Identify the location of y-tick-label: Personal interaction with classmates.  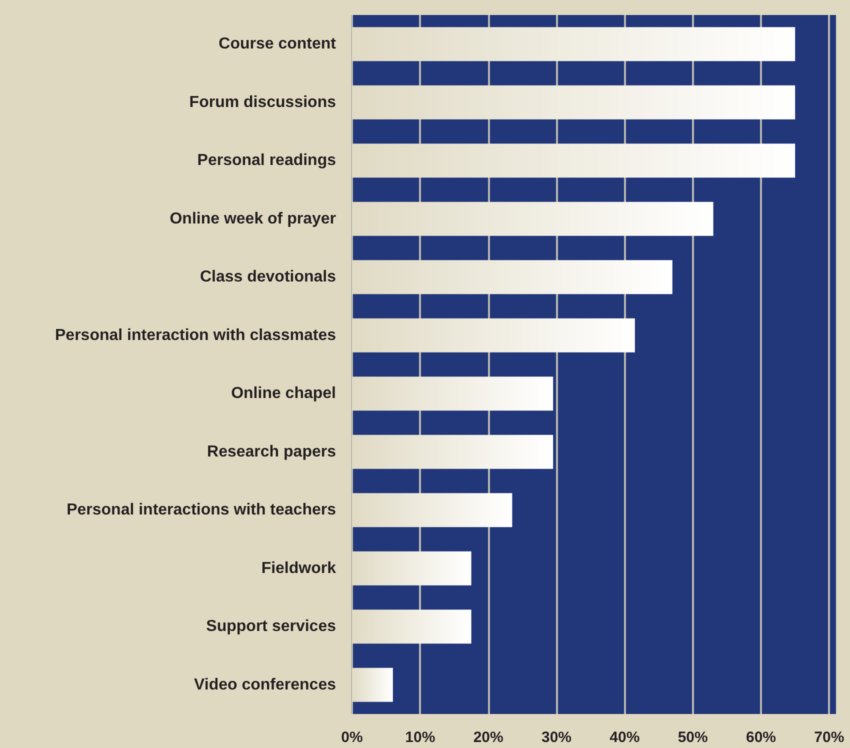
(195, 335).